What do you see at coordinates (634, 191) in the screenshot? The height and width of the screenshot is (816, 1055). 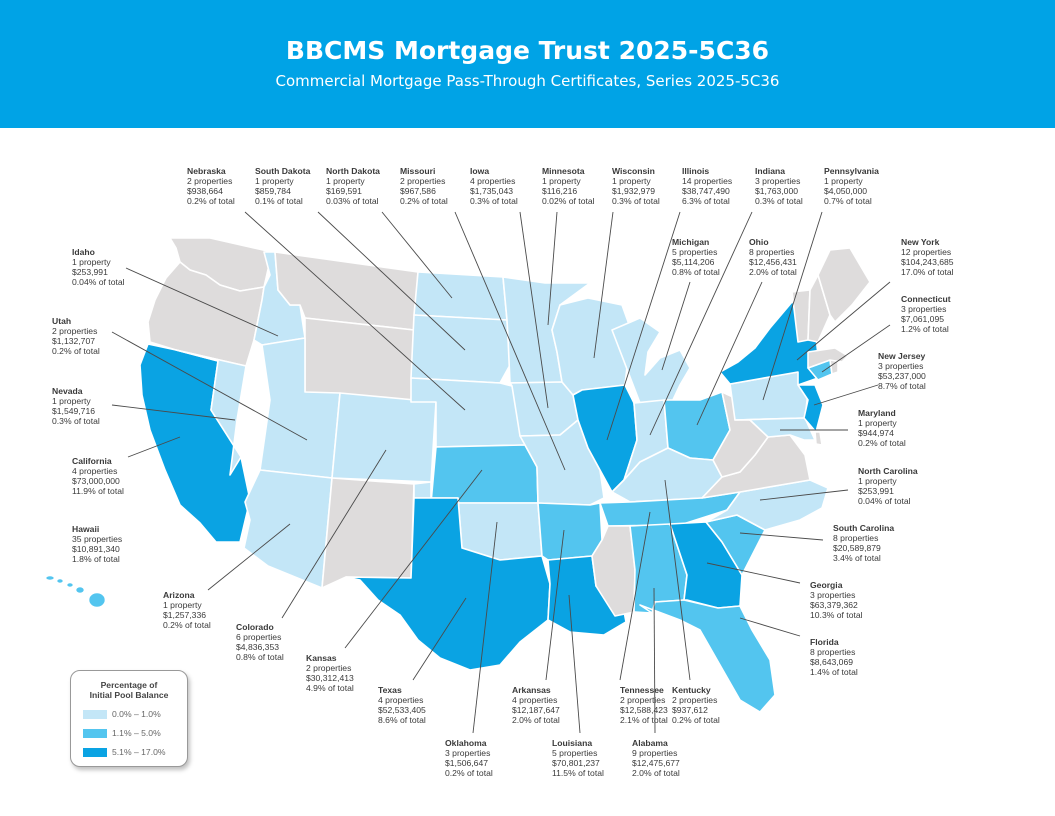 I see `state-amount: $1,932,979` at bounding box center [634, 191].